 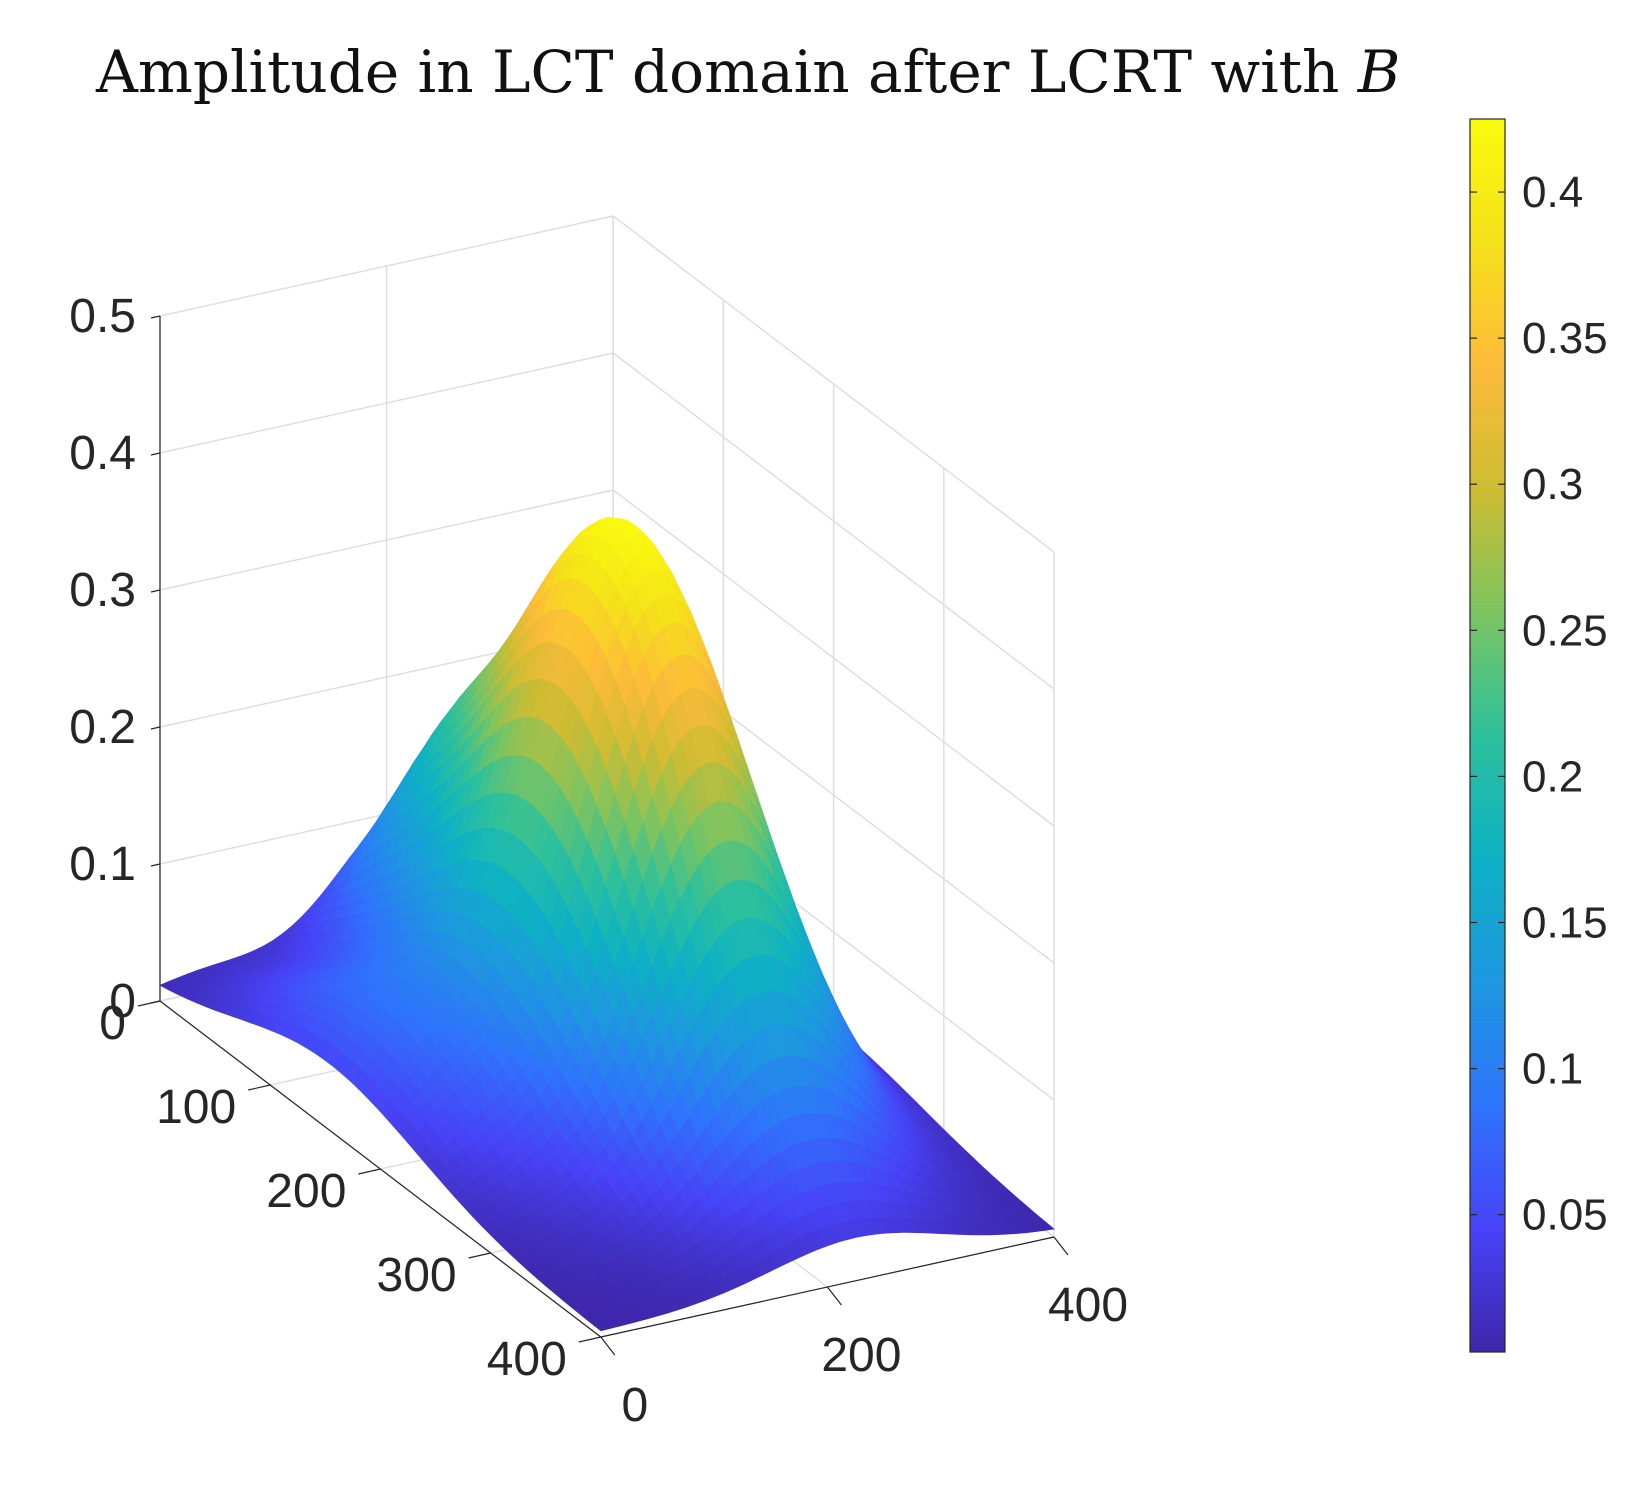 What do you see at coordinates (601, 1326) in the screenshot?
I see `surface-patch` at bounding box center [601, 1326].